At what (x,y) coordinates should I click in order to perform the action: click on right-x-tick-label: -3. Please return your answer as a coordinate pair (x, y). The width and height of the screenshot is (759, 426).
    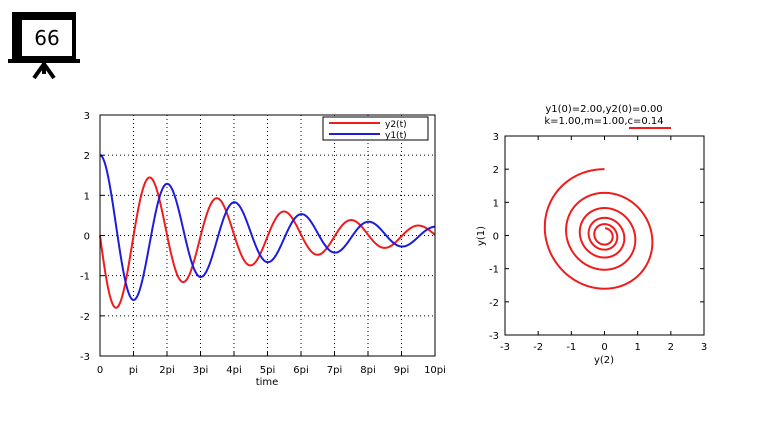
    Looking at the image, I should click on (505, 347).